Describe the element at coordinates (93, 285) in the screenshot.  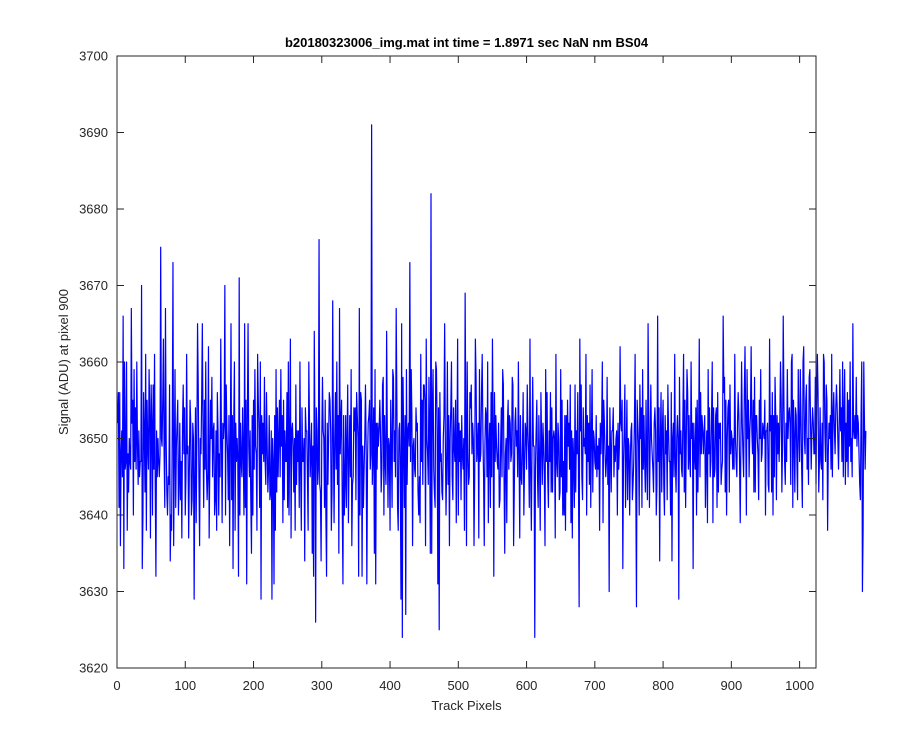
I see `y-tick-label: 3670` at that location.